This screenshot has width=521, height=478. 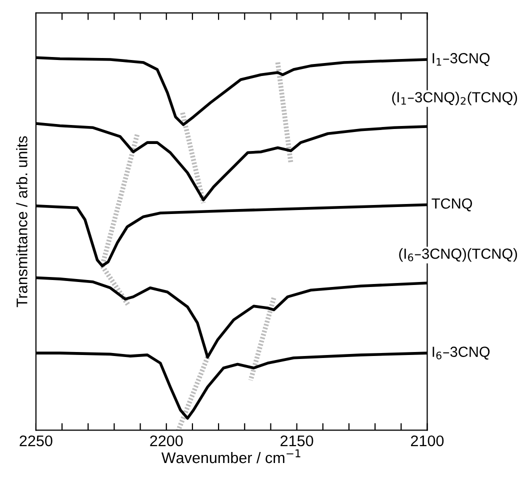 I want to click on y-axis-title: Transmittance / arb. units, so click(x=22, y=222).